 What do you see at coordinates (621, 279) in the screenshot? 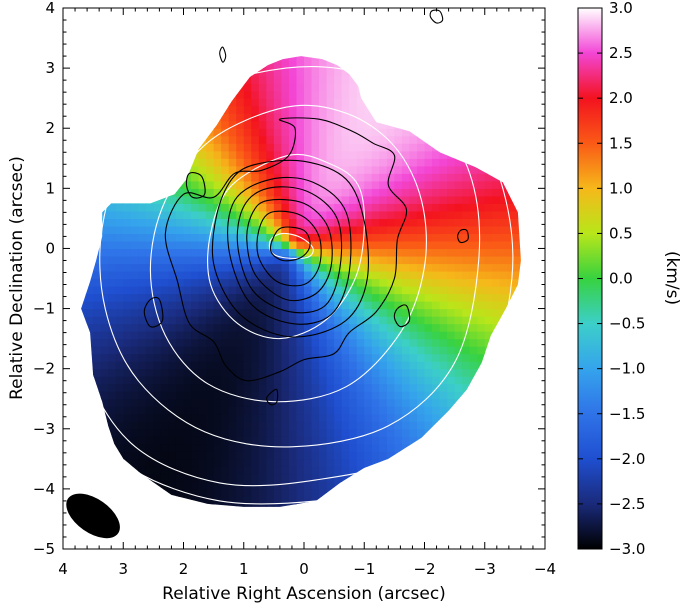
I see `colorbar-tick-label: 0.0` at bounding box center [621, 279].